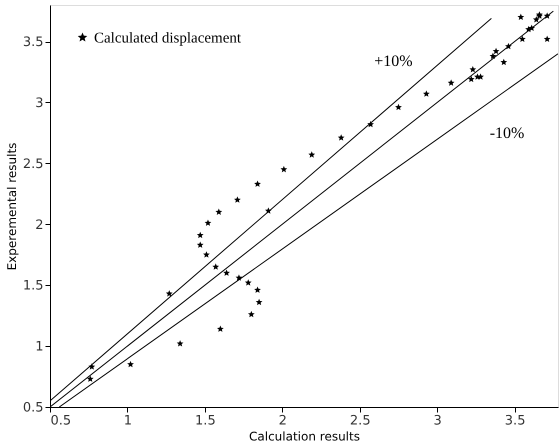  I want to click on y-tick-label: 2.5, so click(33, 164).